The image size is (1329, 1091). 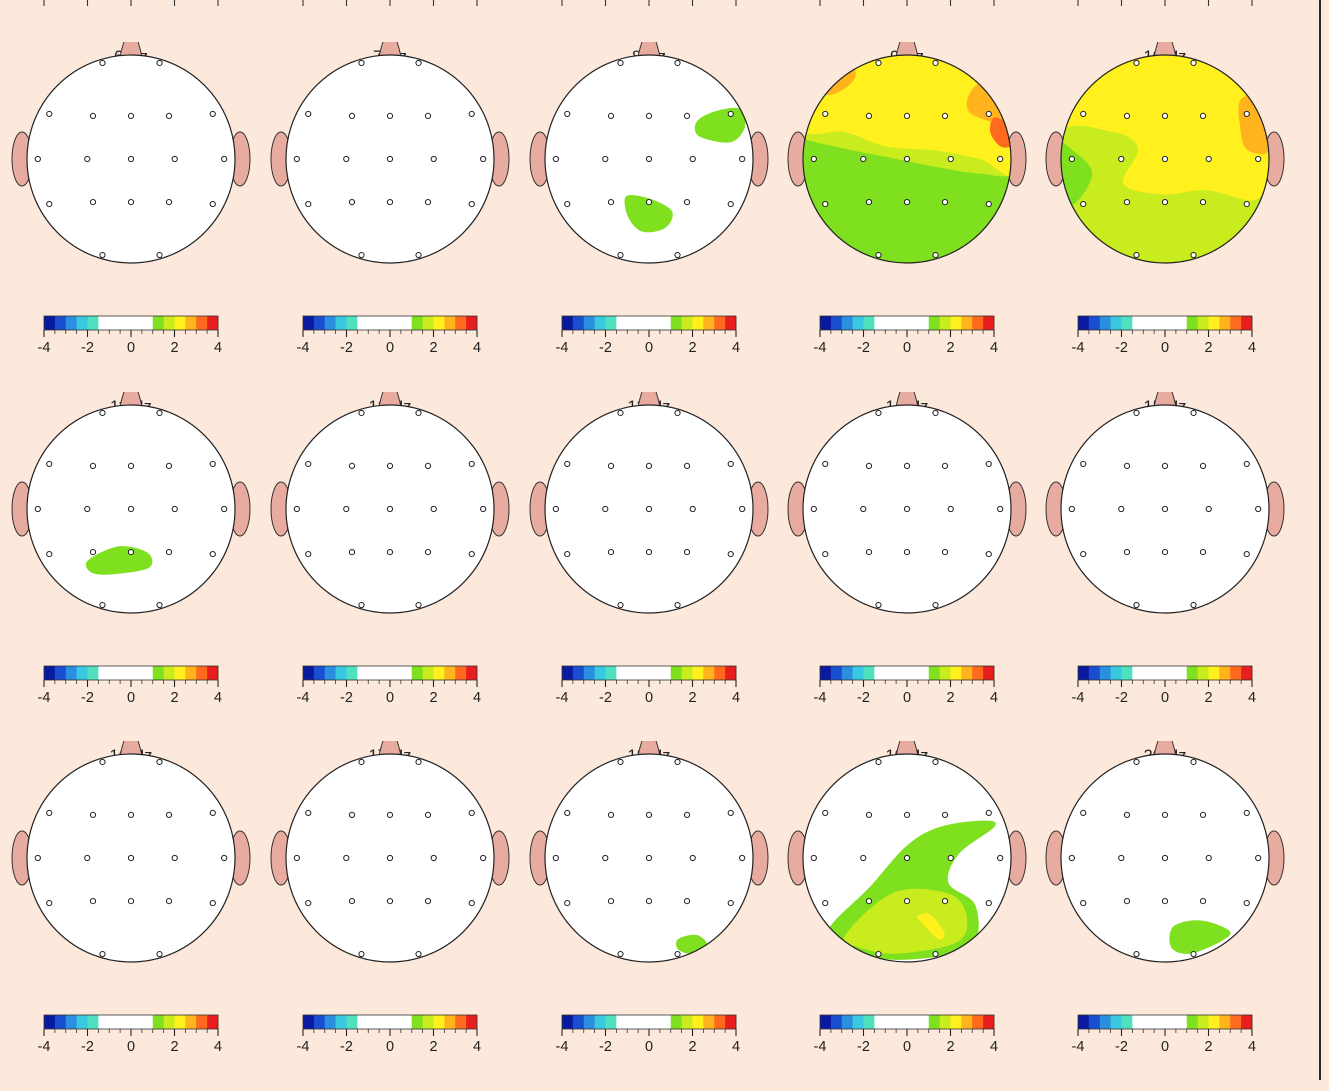 I want to click on activation-field, so click(x=119, y=560).